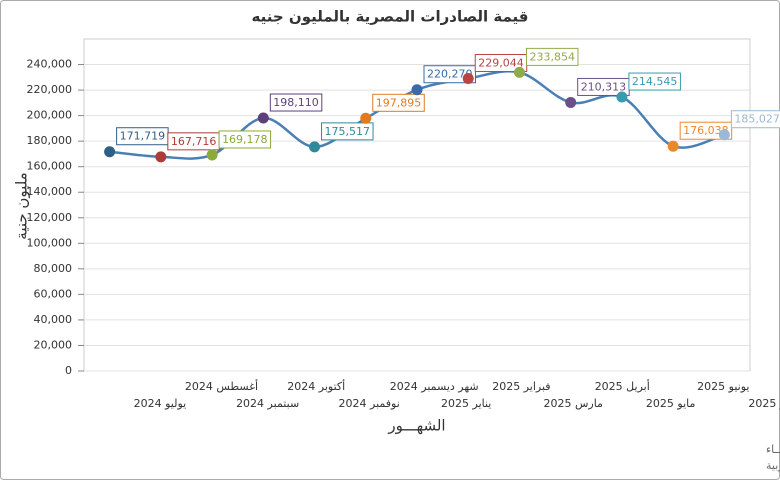  Describe the element at coordinates (416, 426) in the screenshot. I see `x-axis-title: الشهـــور` at that location.